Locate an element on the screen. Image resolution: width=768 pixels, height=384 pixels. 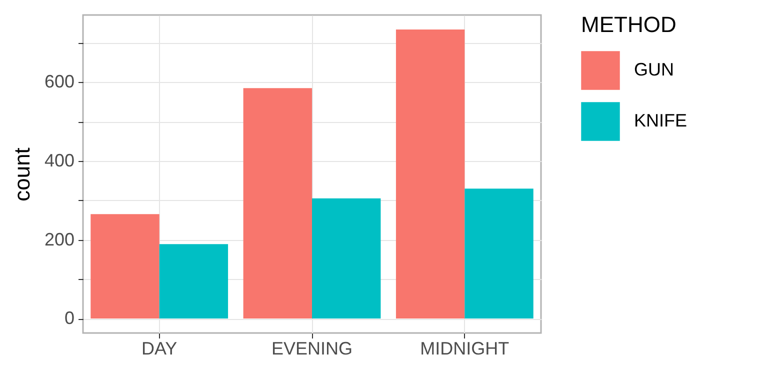
y-tick-label: 400 is located at coordinates (59, 160).